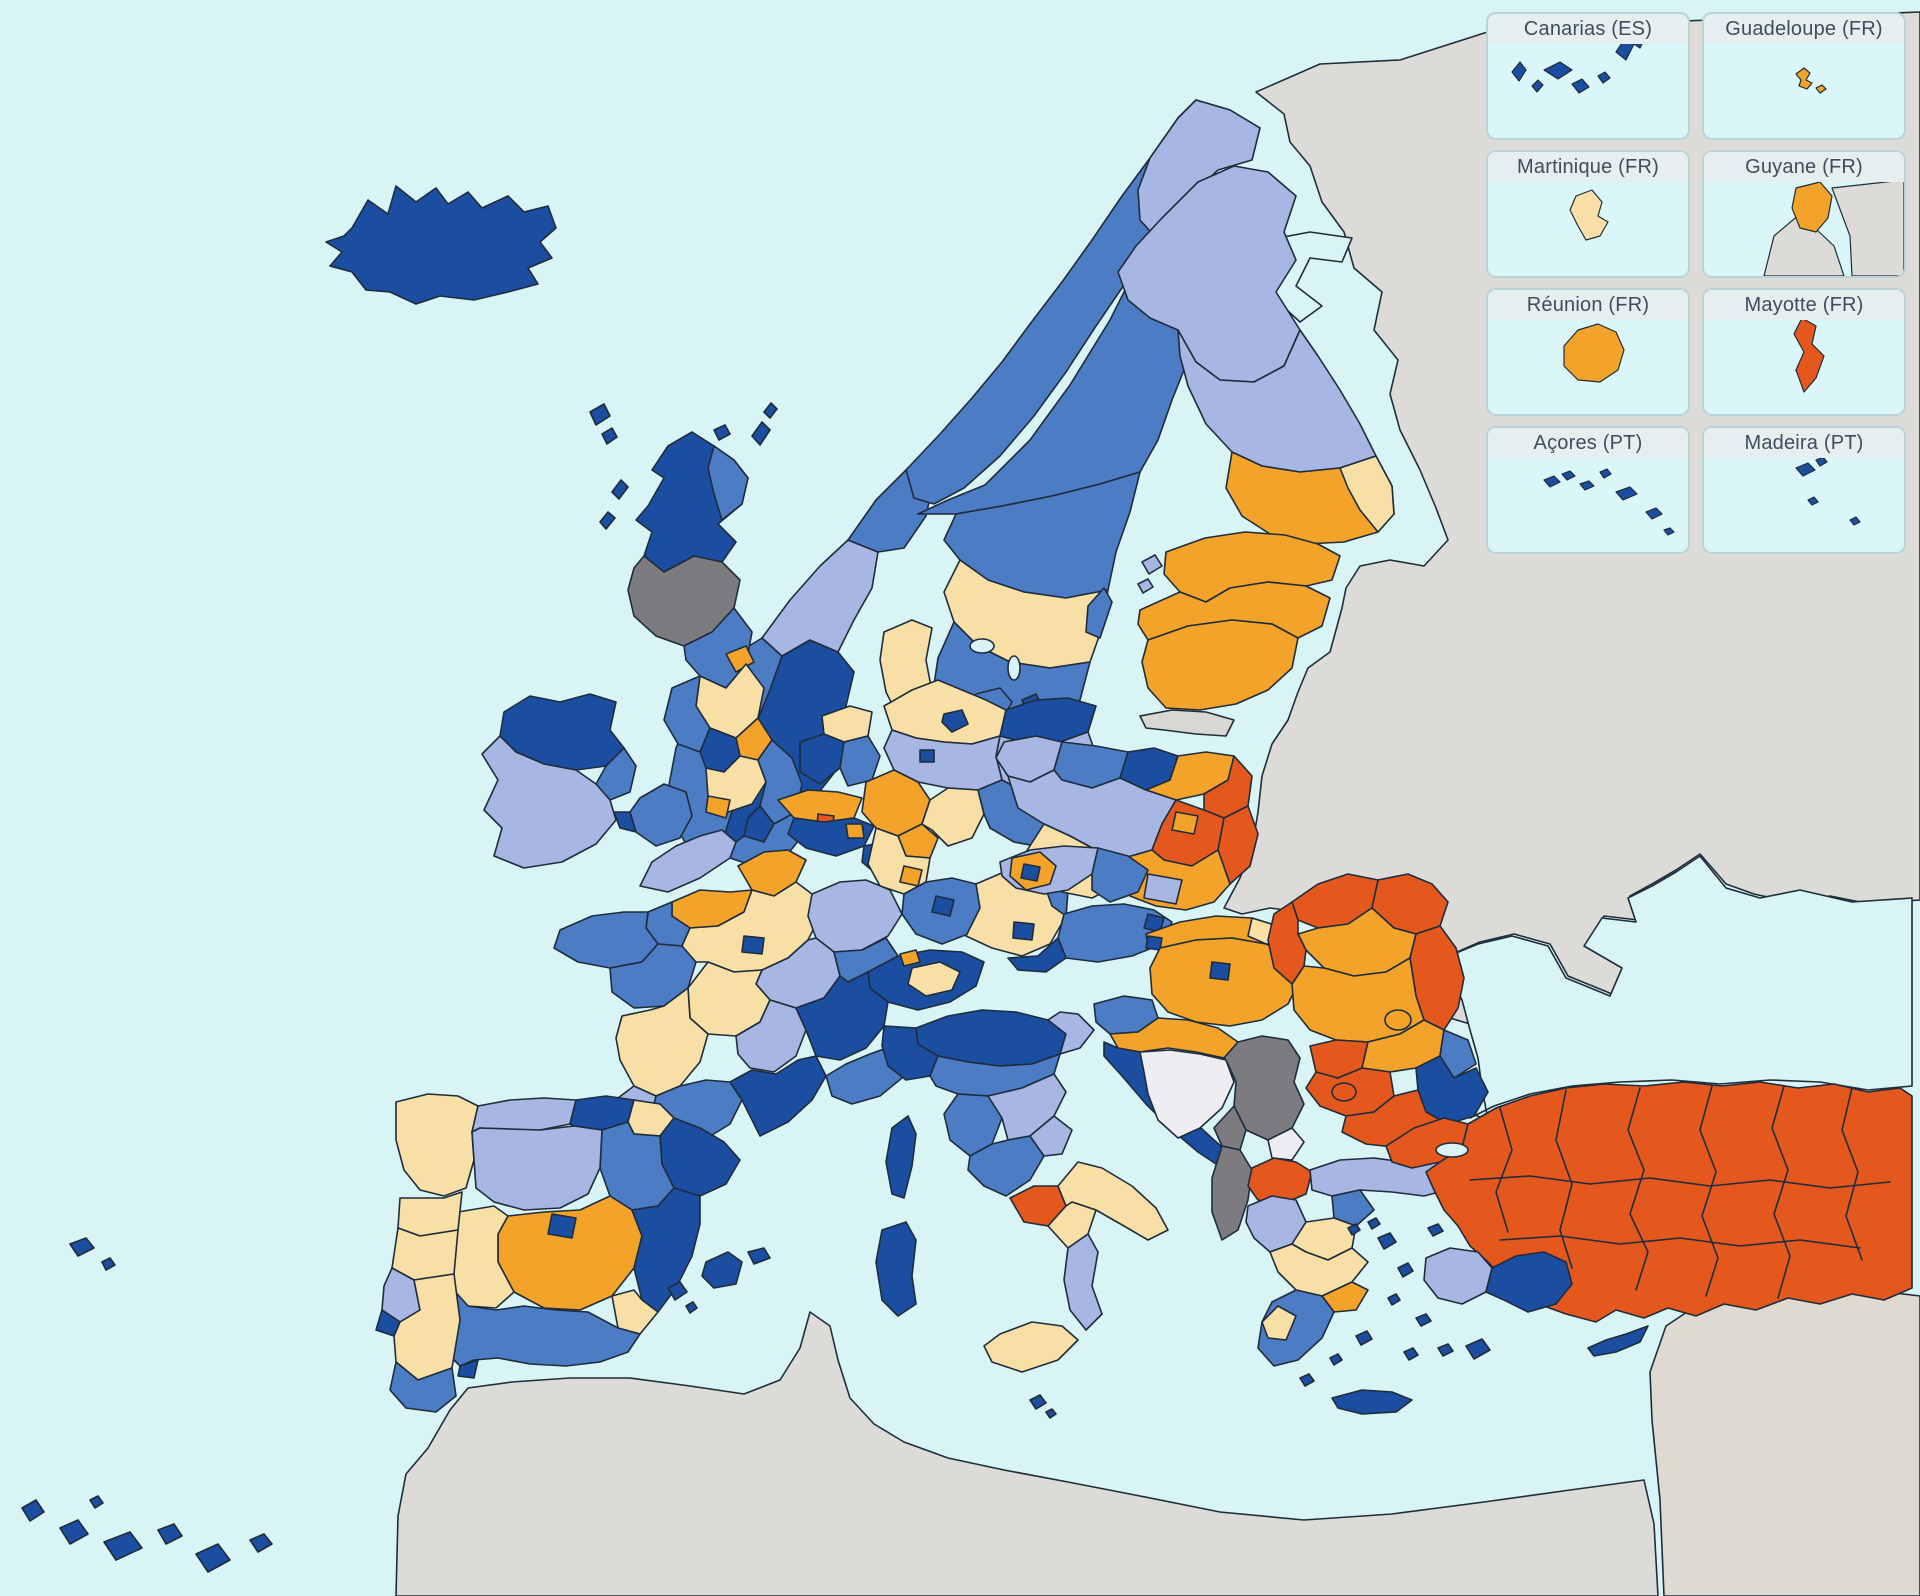 The height and width of the screenshot is (1596, 1920). Describe the element at coordinates (753, 945) in the screenshot. I see `region-france-iledefrance` at that location.